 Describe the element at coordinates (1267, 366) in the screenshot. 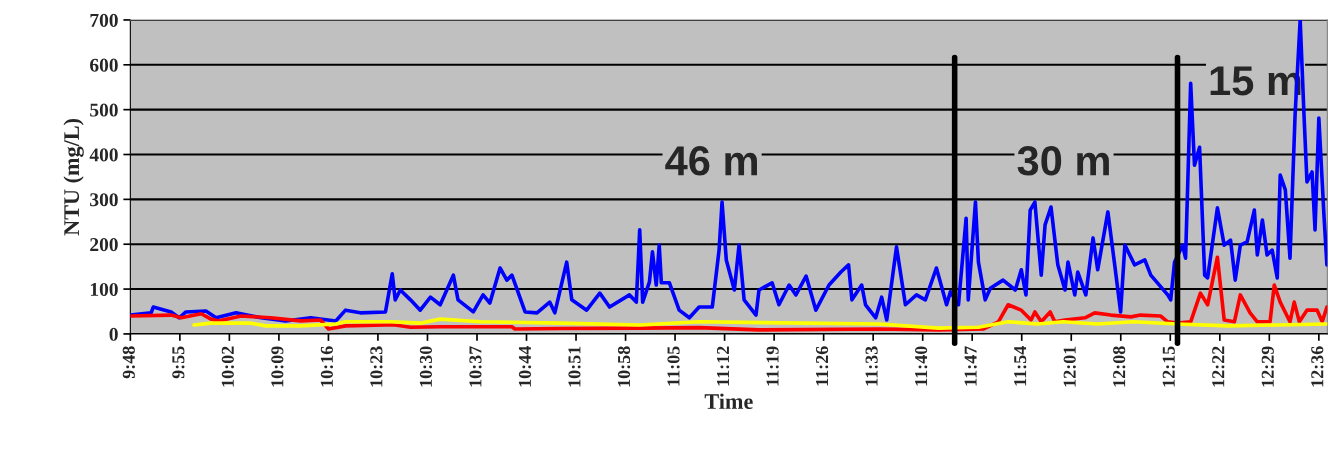

I see `x-tick-label: 12:29` at that location.